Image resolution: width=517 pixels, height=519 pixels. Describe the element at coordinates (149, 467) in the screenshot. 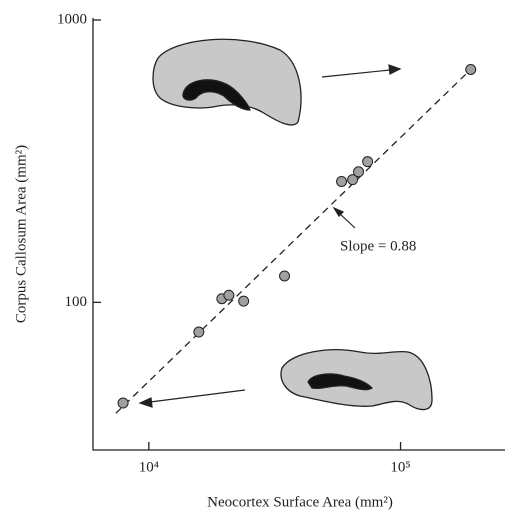

I see `x-tick-label: 10⁴` at that location.